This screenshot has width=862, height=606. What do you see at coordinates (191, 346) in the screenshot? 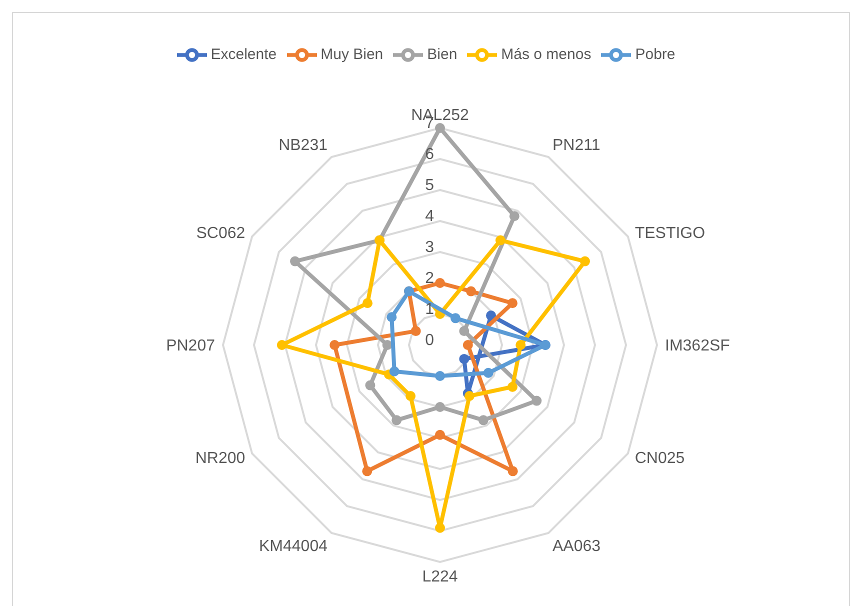
I see `spoke-label: PN207` at bounding box center [191, 346].